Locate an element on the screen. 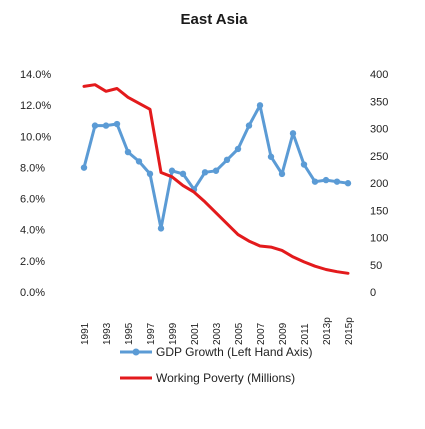  left-tick-label: 8.0% is located at coordinates (32, 168).